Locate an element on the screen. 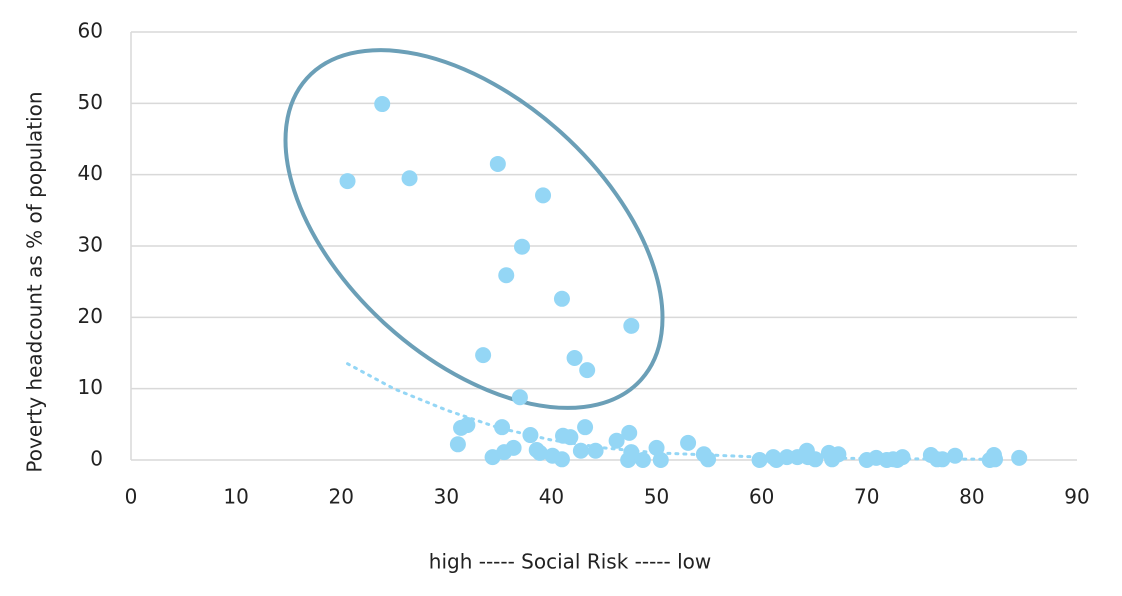 The height and width of the screenshot is (596, 1122). x-tick-label: 30 is located at coordinates (446, 497).